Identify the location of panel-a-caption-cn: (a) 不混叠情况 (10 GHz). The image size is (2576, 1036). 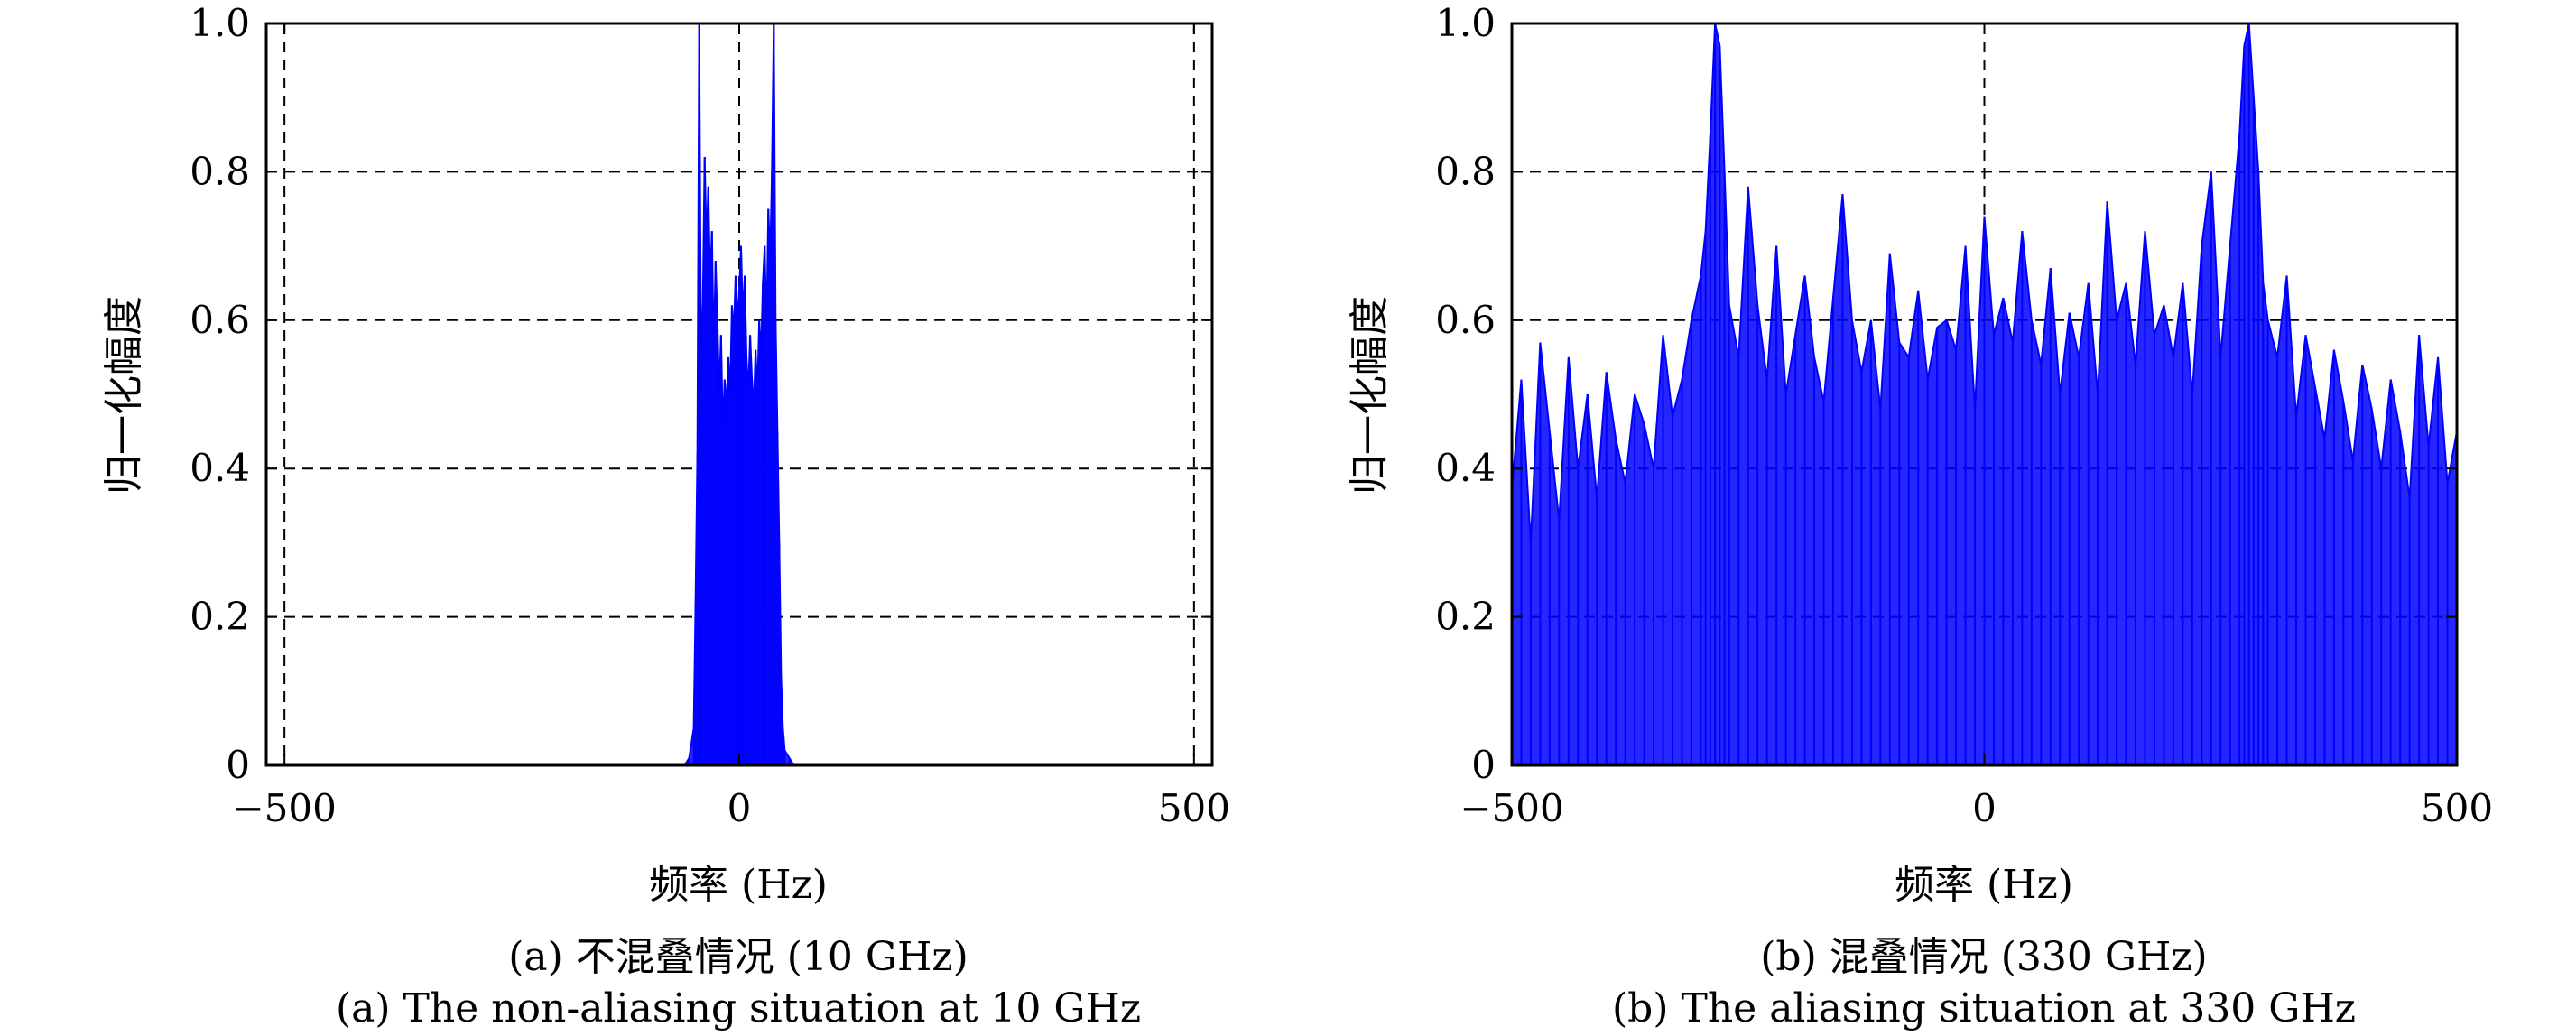
(738, 957).